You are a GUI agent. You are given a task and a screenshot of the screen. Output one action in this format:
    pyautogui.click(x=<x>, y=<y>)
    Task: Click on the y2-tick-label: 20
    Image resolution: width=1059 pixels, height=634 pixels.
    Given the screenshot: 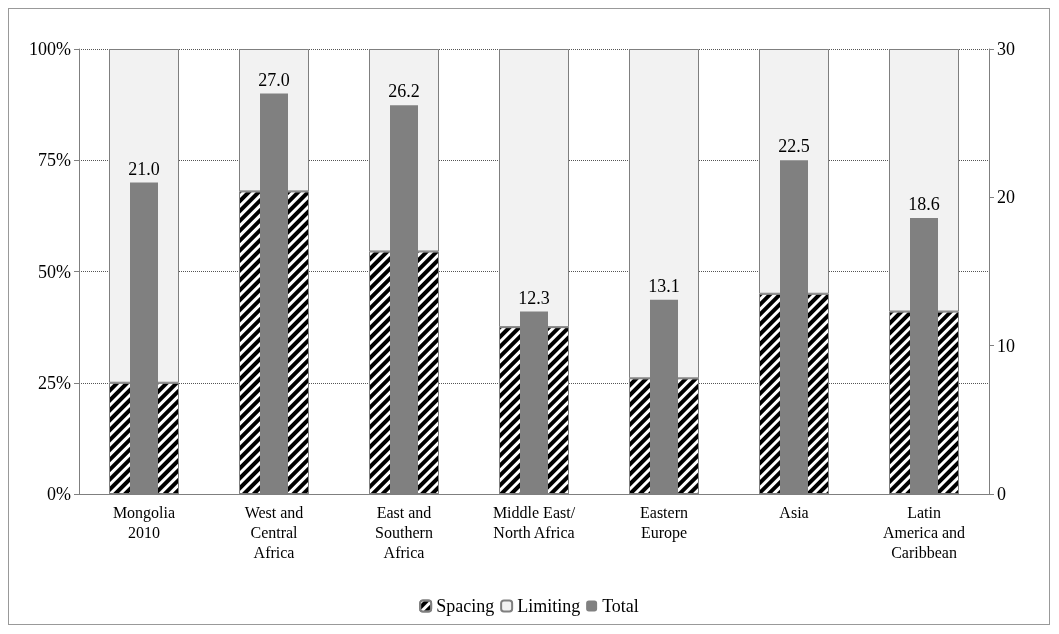 What is the action you would take?
    pyautogui.click(x=1006, y=197)
    